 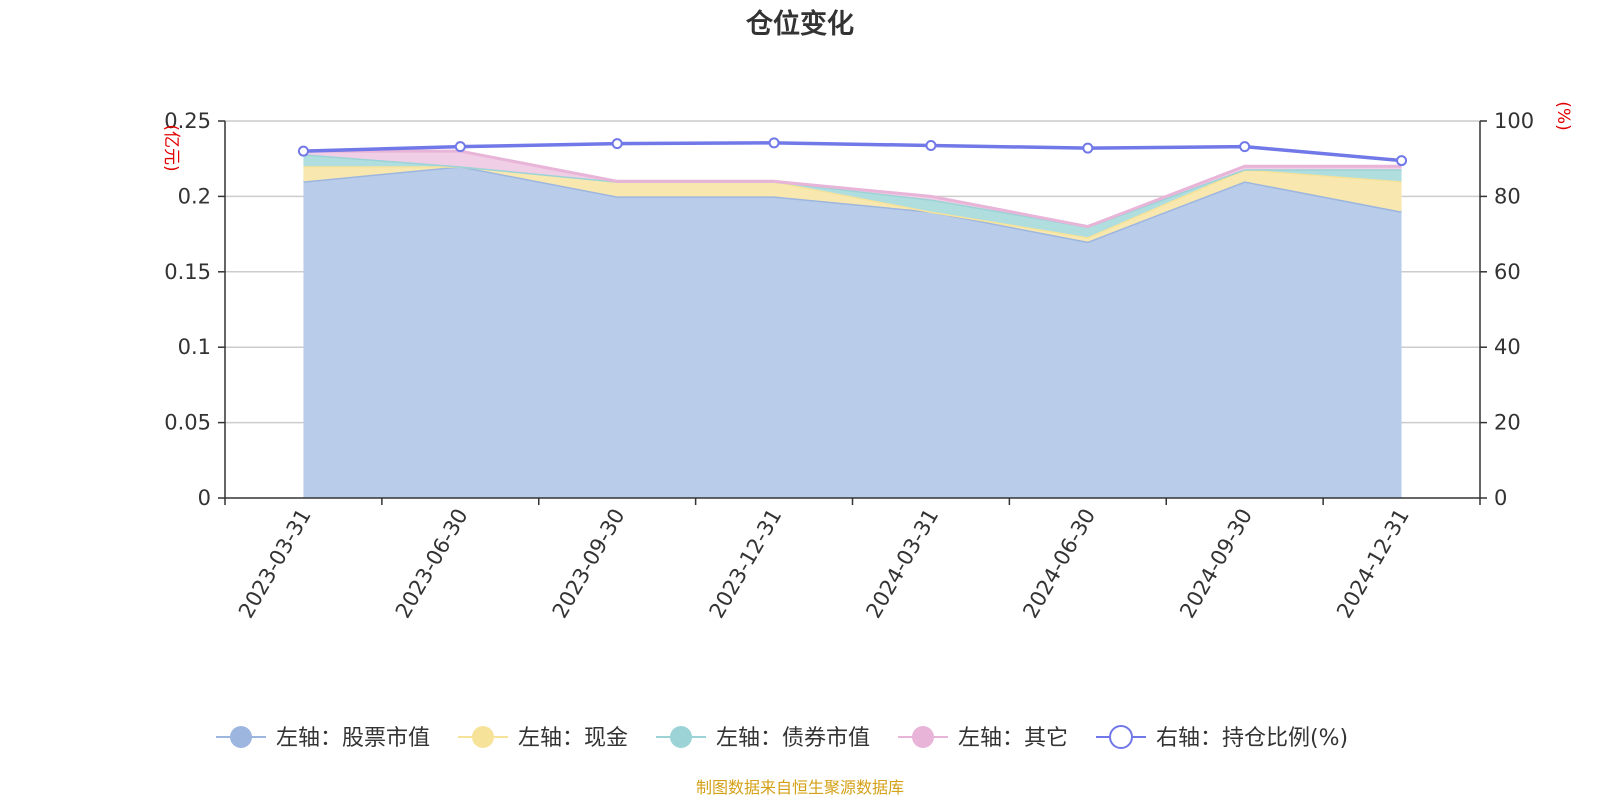 What do you see at coordinates (194, 196) in the screenshot?
I see `left-tick-label: 0.2` at bounding box center [194, 196].